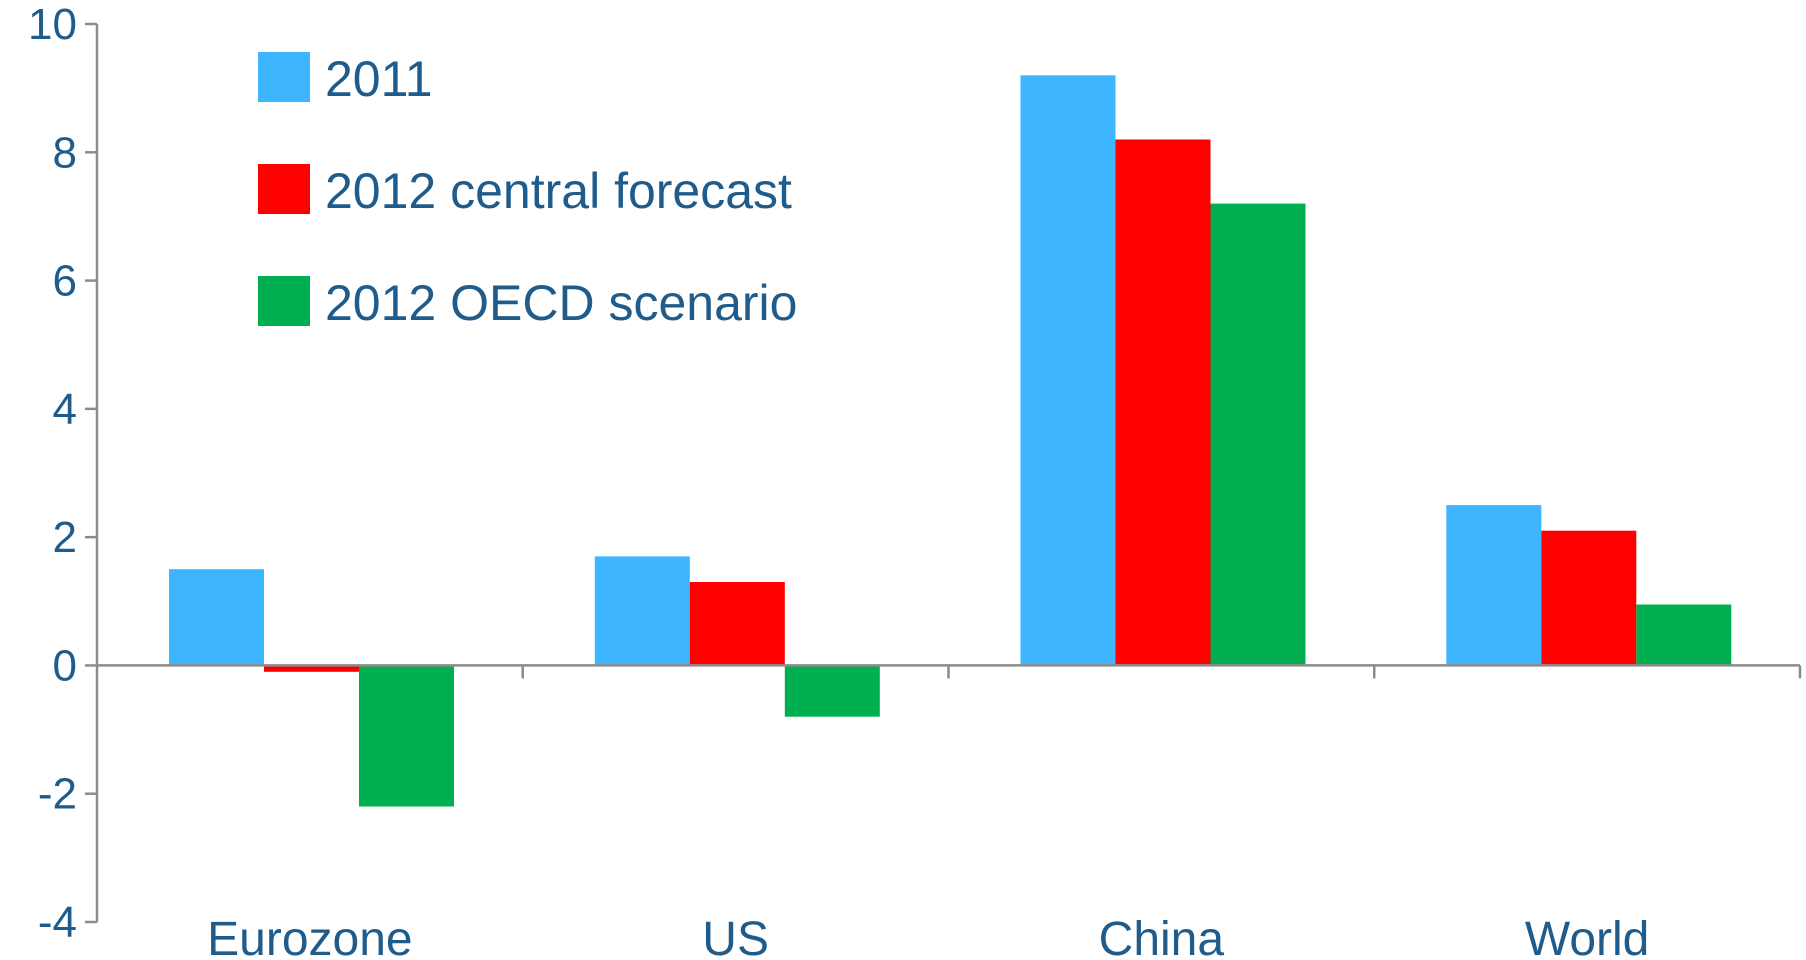 Image resolution: width=1806 pixels, height=960 pixels. What do you see at coordinates (284, 301) in the screenshot?
I see `legend-swatch-2012-oecd-scenario` at bounding box center [284, 301].